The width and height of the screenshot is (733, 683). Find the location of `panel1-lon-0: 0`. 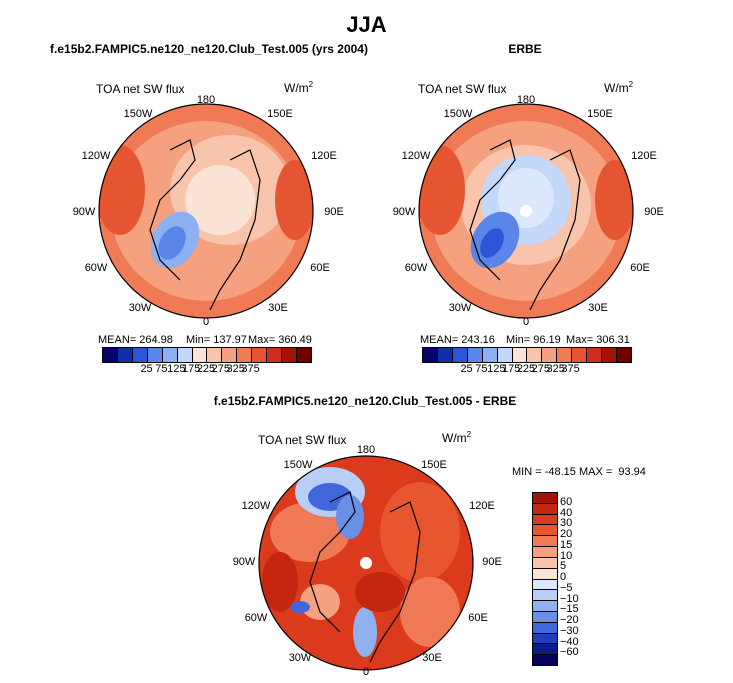

panel1-lon-0: 0 is located at coordinates (206, 322).